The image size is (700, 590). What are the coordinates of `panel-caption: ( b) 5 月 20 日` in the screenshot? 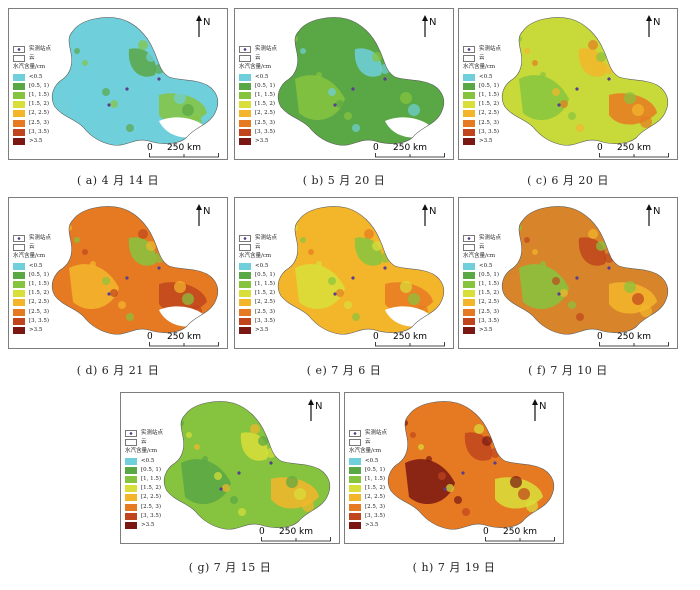 It's located at (344, 180).